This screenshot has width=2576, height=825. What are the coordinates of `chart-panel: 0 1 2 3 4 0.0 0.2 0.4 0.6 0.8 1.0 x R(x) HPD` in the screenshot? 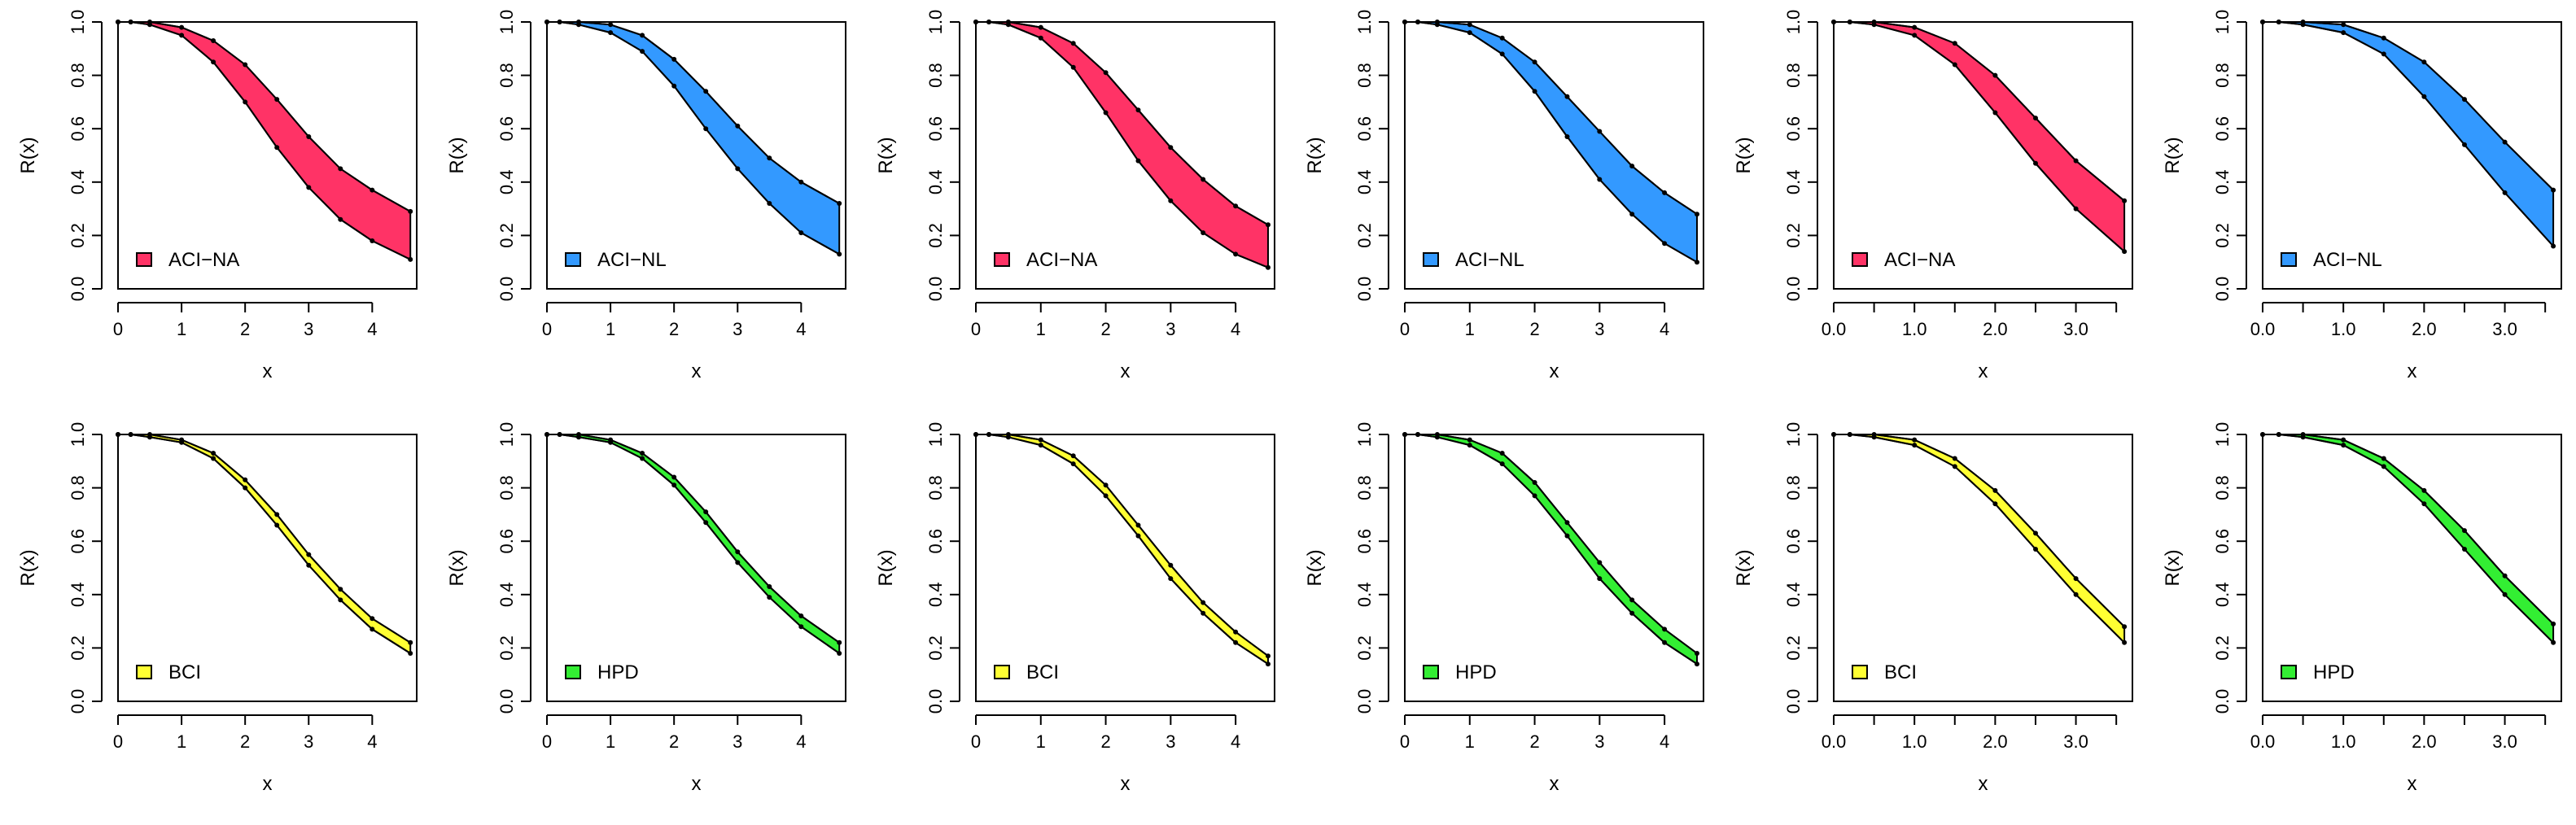 It's located at (1501, 618).